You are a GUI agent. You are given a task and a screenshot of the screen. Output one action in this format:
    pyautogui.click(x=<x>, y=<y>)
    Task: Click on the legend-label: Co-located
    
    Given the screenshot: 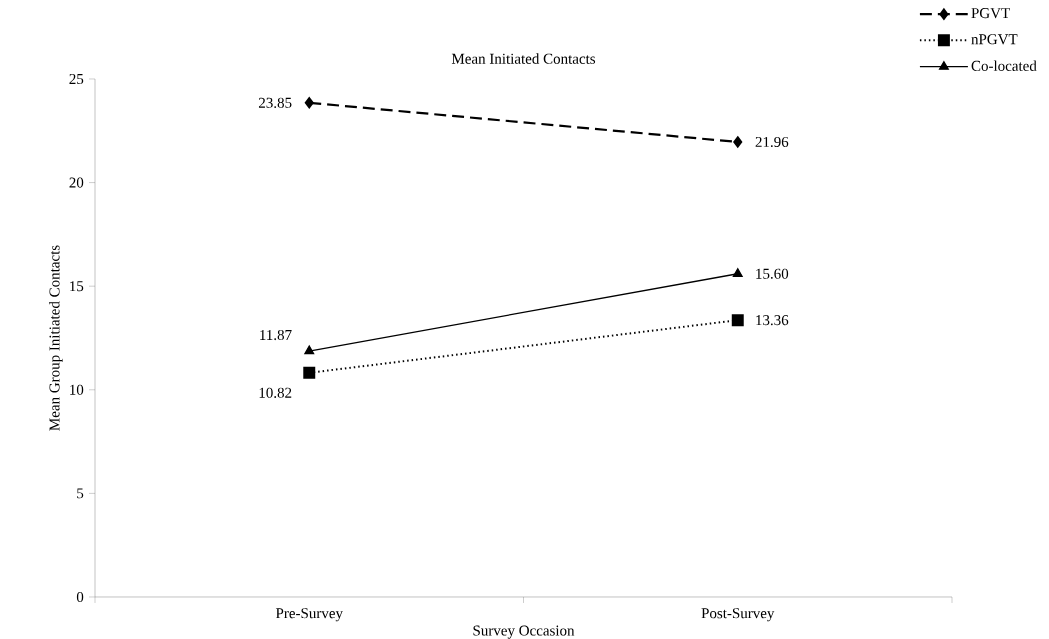 What is the action you would take?
    pyautogui.click(x=1004, y=65)
    